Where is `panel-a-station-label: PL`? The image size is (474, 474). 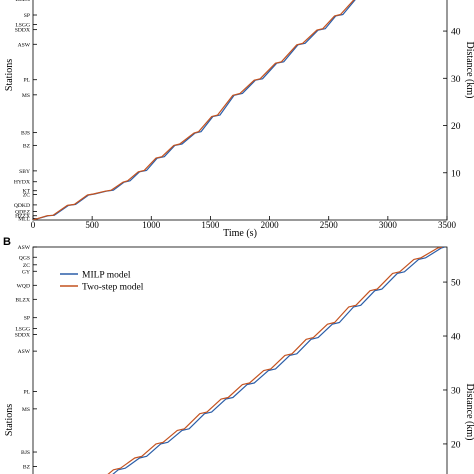 panel-a-station-label: PL is located at coordinates (26, 81).